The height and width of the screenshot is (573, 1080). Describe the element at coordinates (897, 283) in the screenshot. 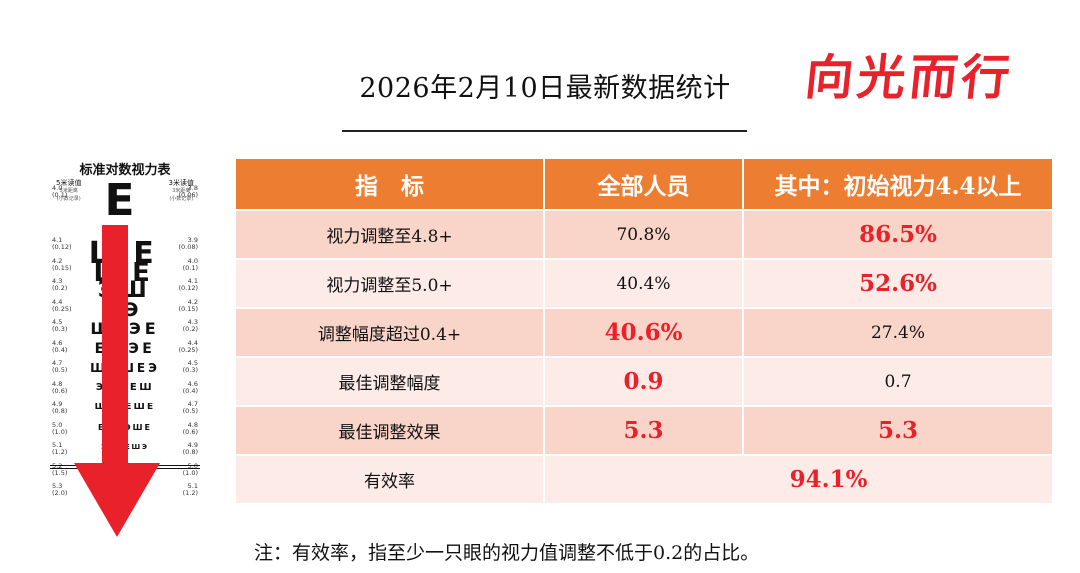

I see `row-sub-value: 52.6%` at that location.